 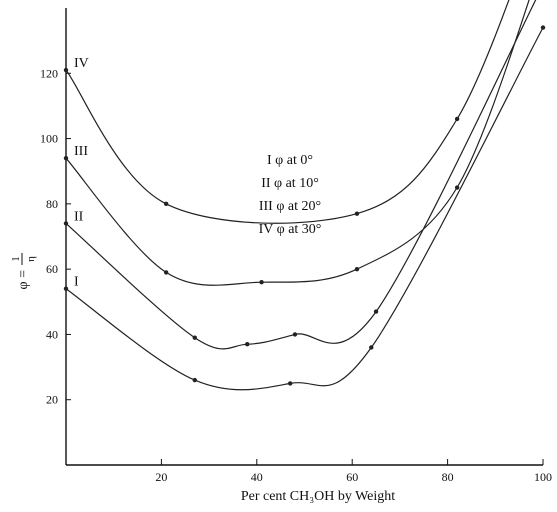 What do you see at coordinates (79, 216) in the screenshot?
I see `curve-label-II: II` at bounding box center [79, 216].